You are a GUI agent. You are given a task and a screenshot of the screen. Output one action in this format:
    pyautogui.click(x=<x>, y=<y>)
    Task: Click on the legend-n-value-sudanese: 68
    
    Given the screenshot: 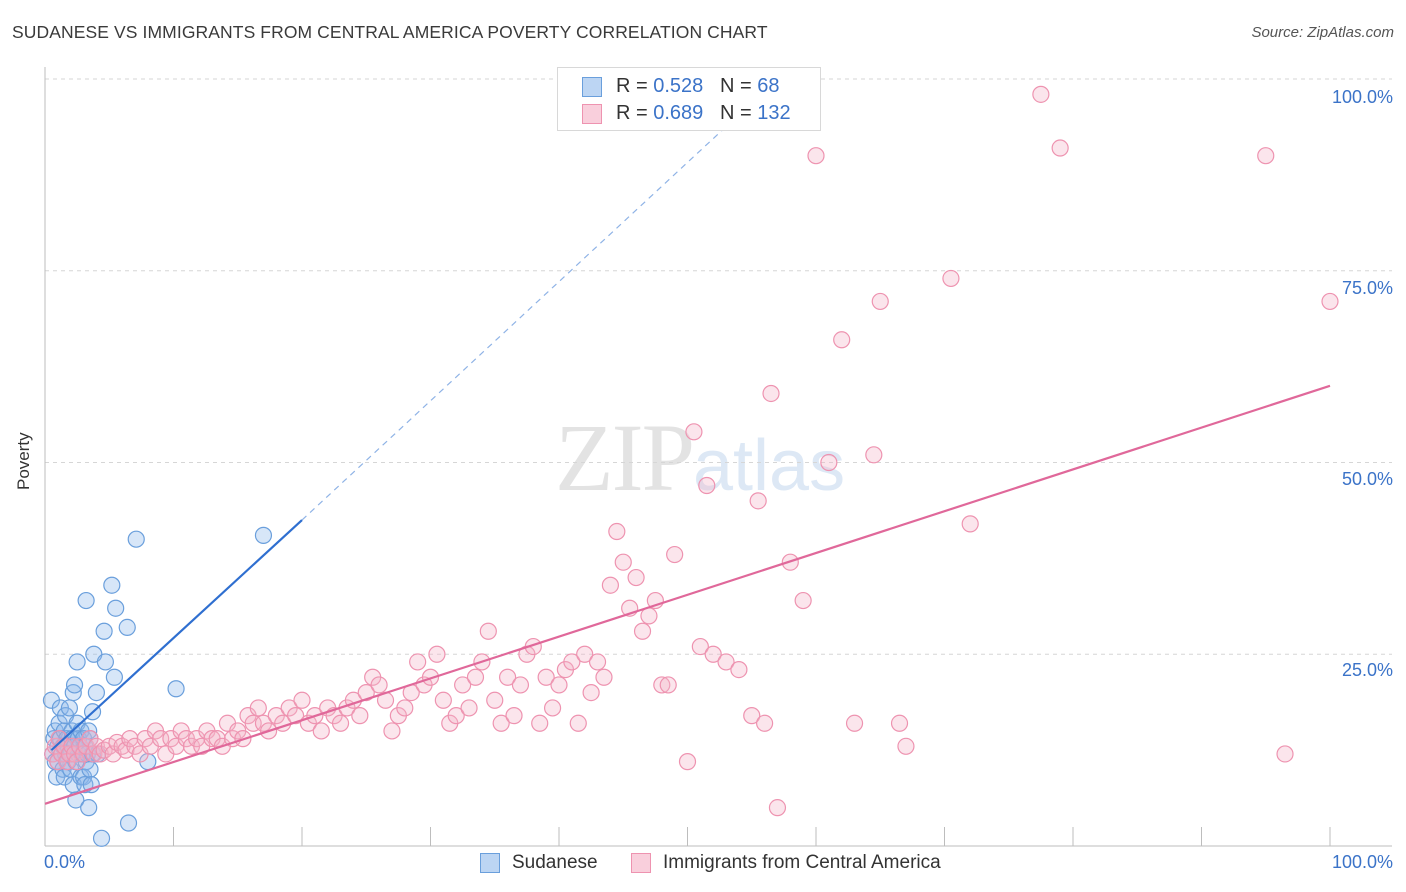 What is the action you would take?
    pyautogui.click(x=768, y=86)
    